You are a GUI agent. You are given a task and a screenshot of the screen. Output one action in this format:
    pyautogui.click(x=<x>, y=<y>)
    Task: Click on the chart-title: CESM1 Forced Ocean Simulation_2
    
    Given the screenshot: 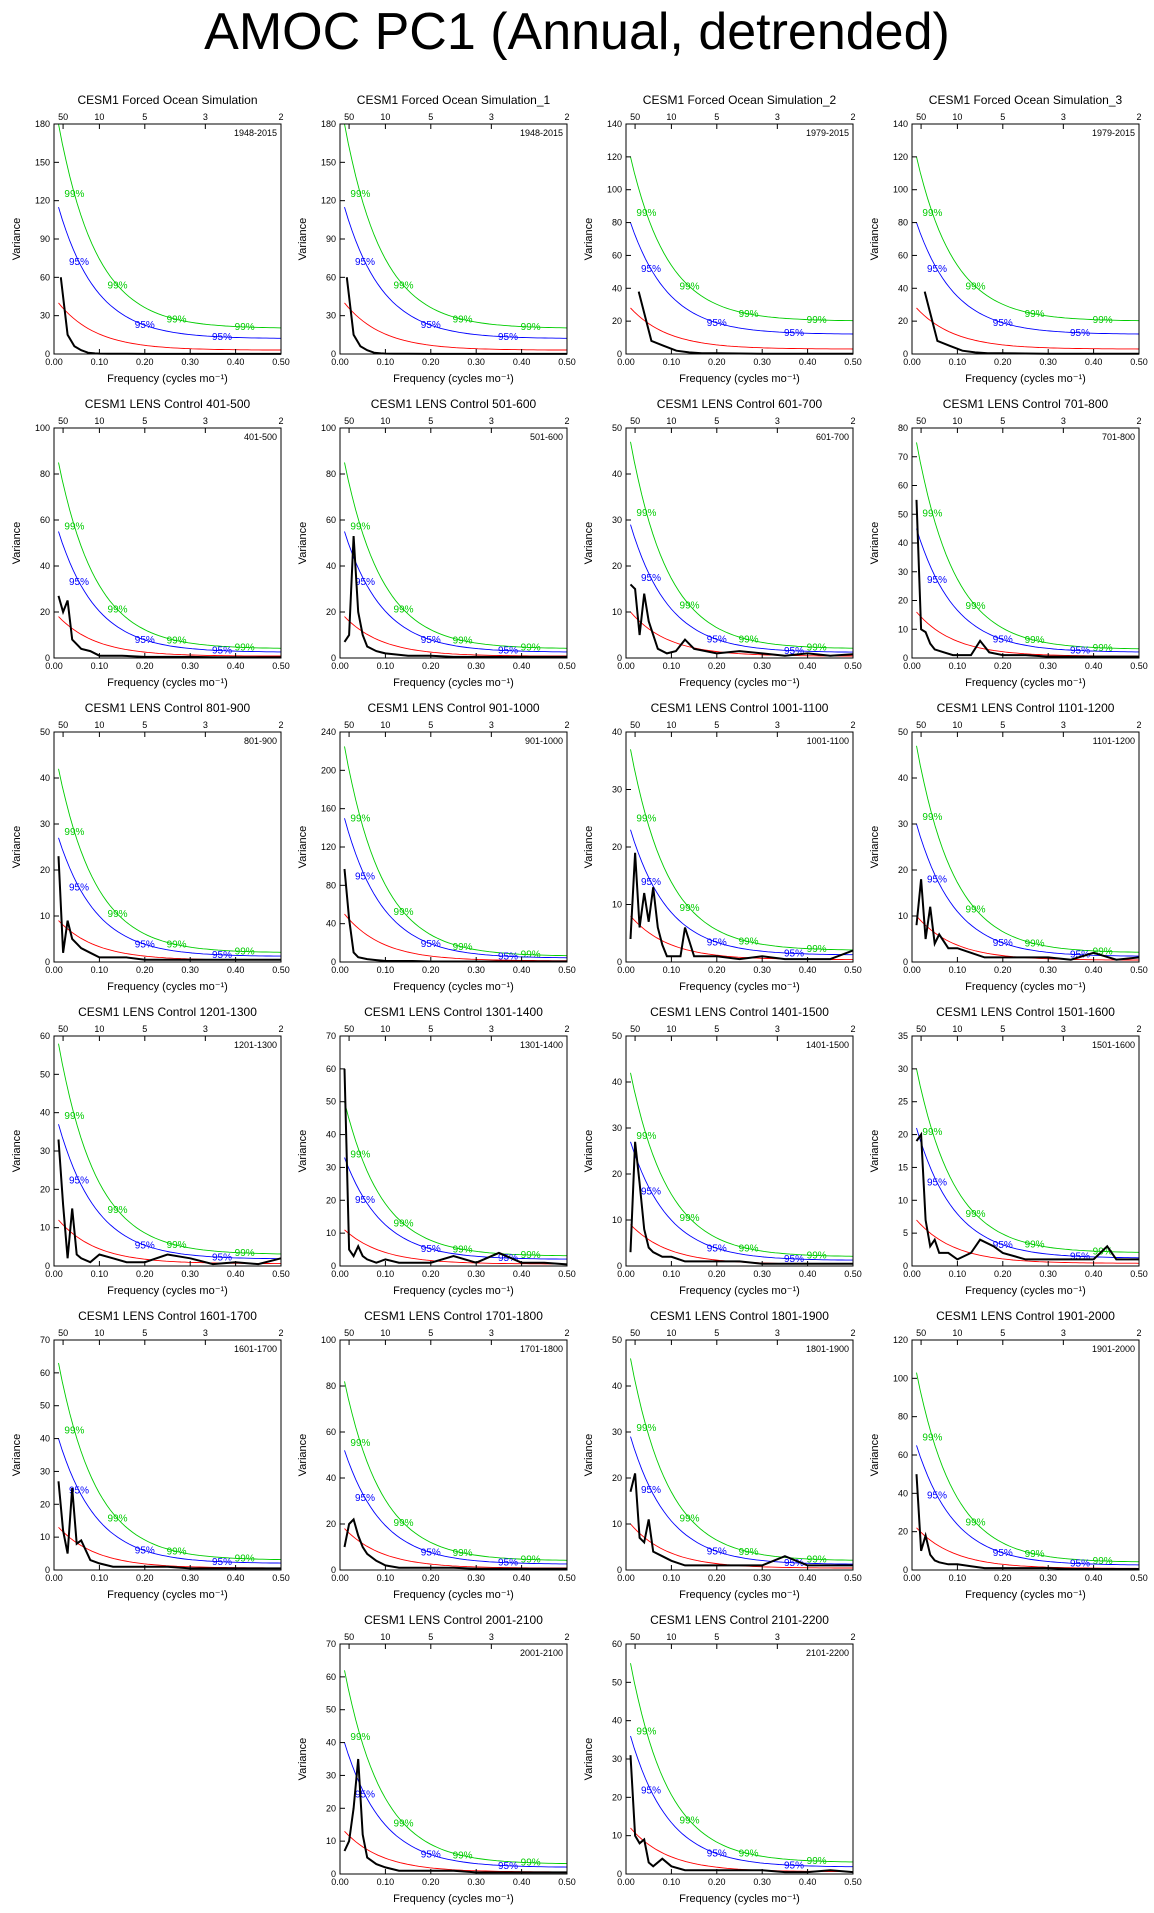 What is the action you would take?
    pyautogui.click(x=740, y=100)
    